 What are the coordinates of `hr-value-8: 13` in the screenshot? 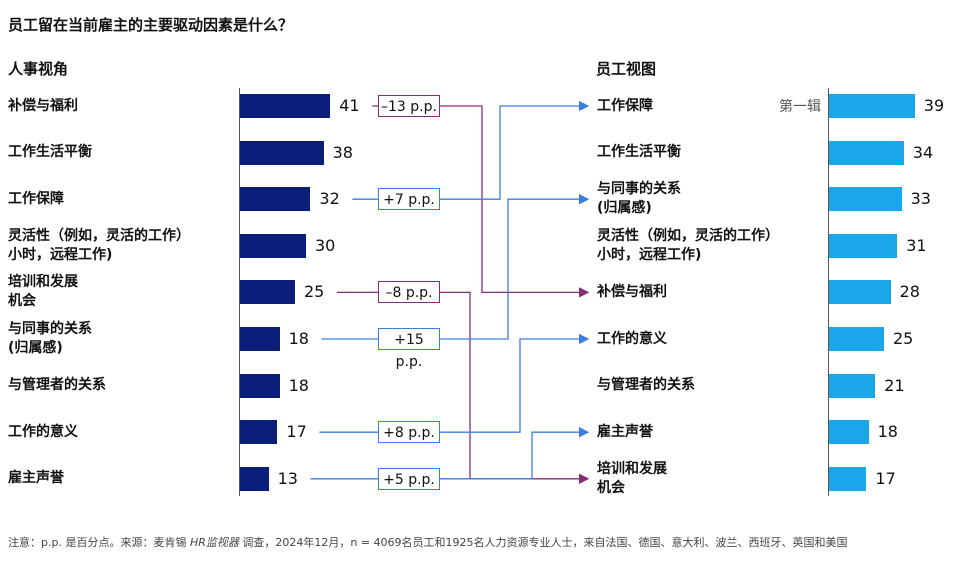 It's located at (287, 478).